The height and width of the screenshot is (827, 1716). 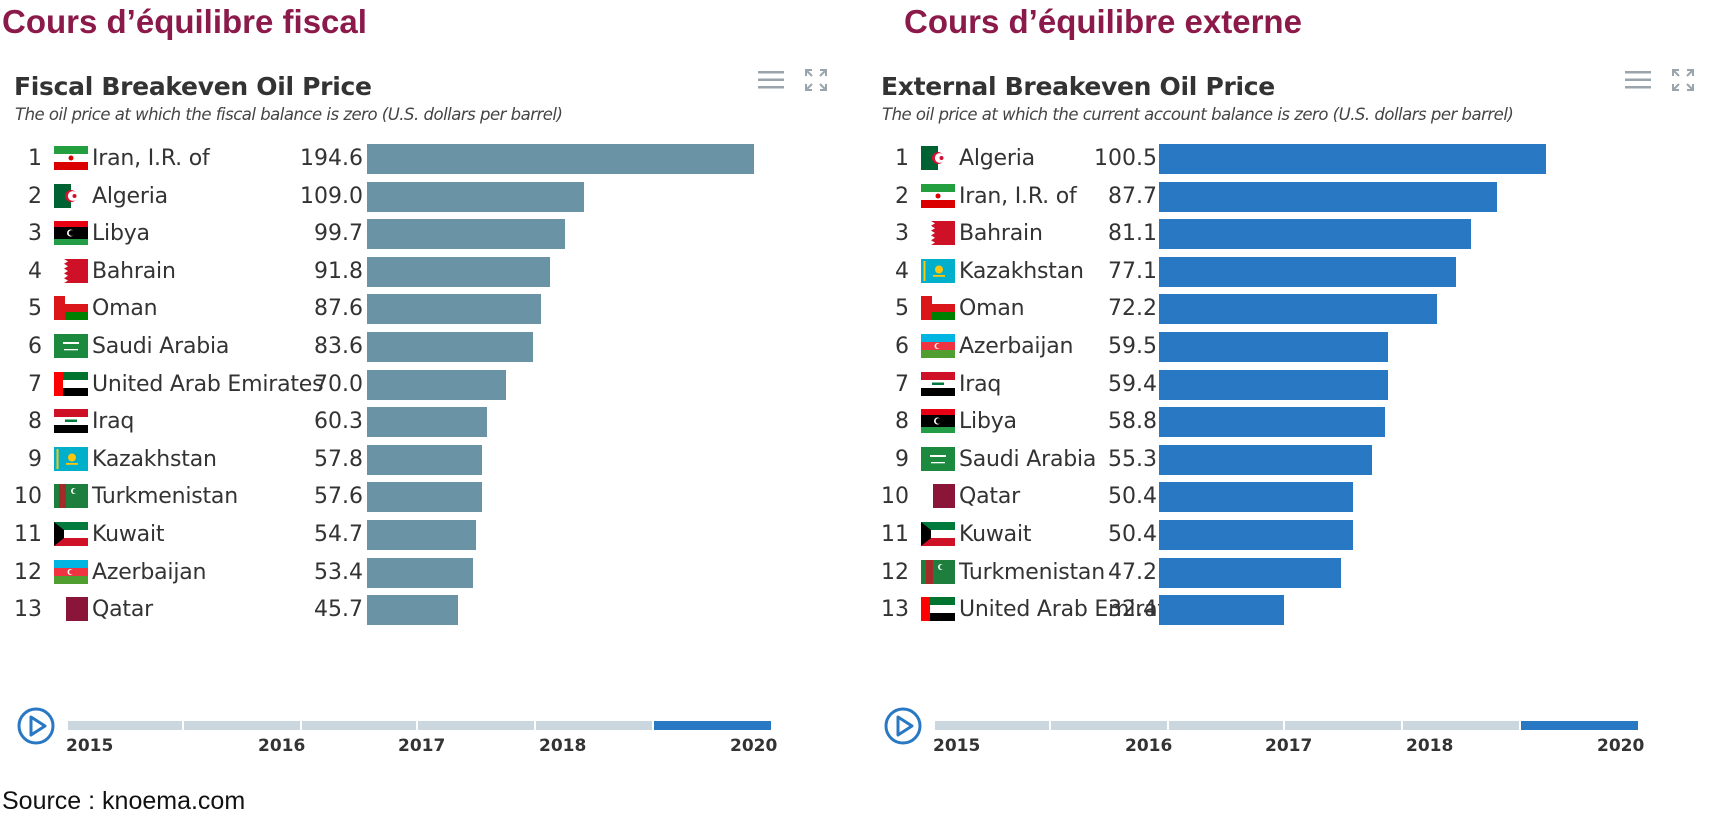 I want to click on bar-row-saudi-arabia: 9 Saudi Arabia 55.3, so click(x=1291, y=460).